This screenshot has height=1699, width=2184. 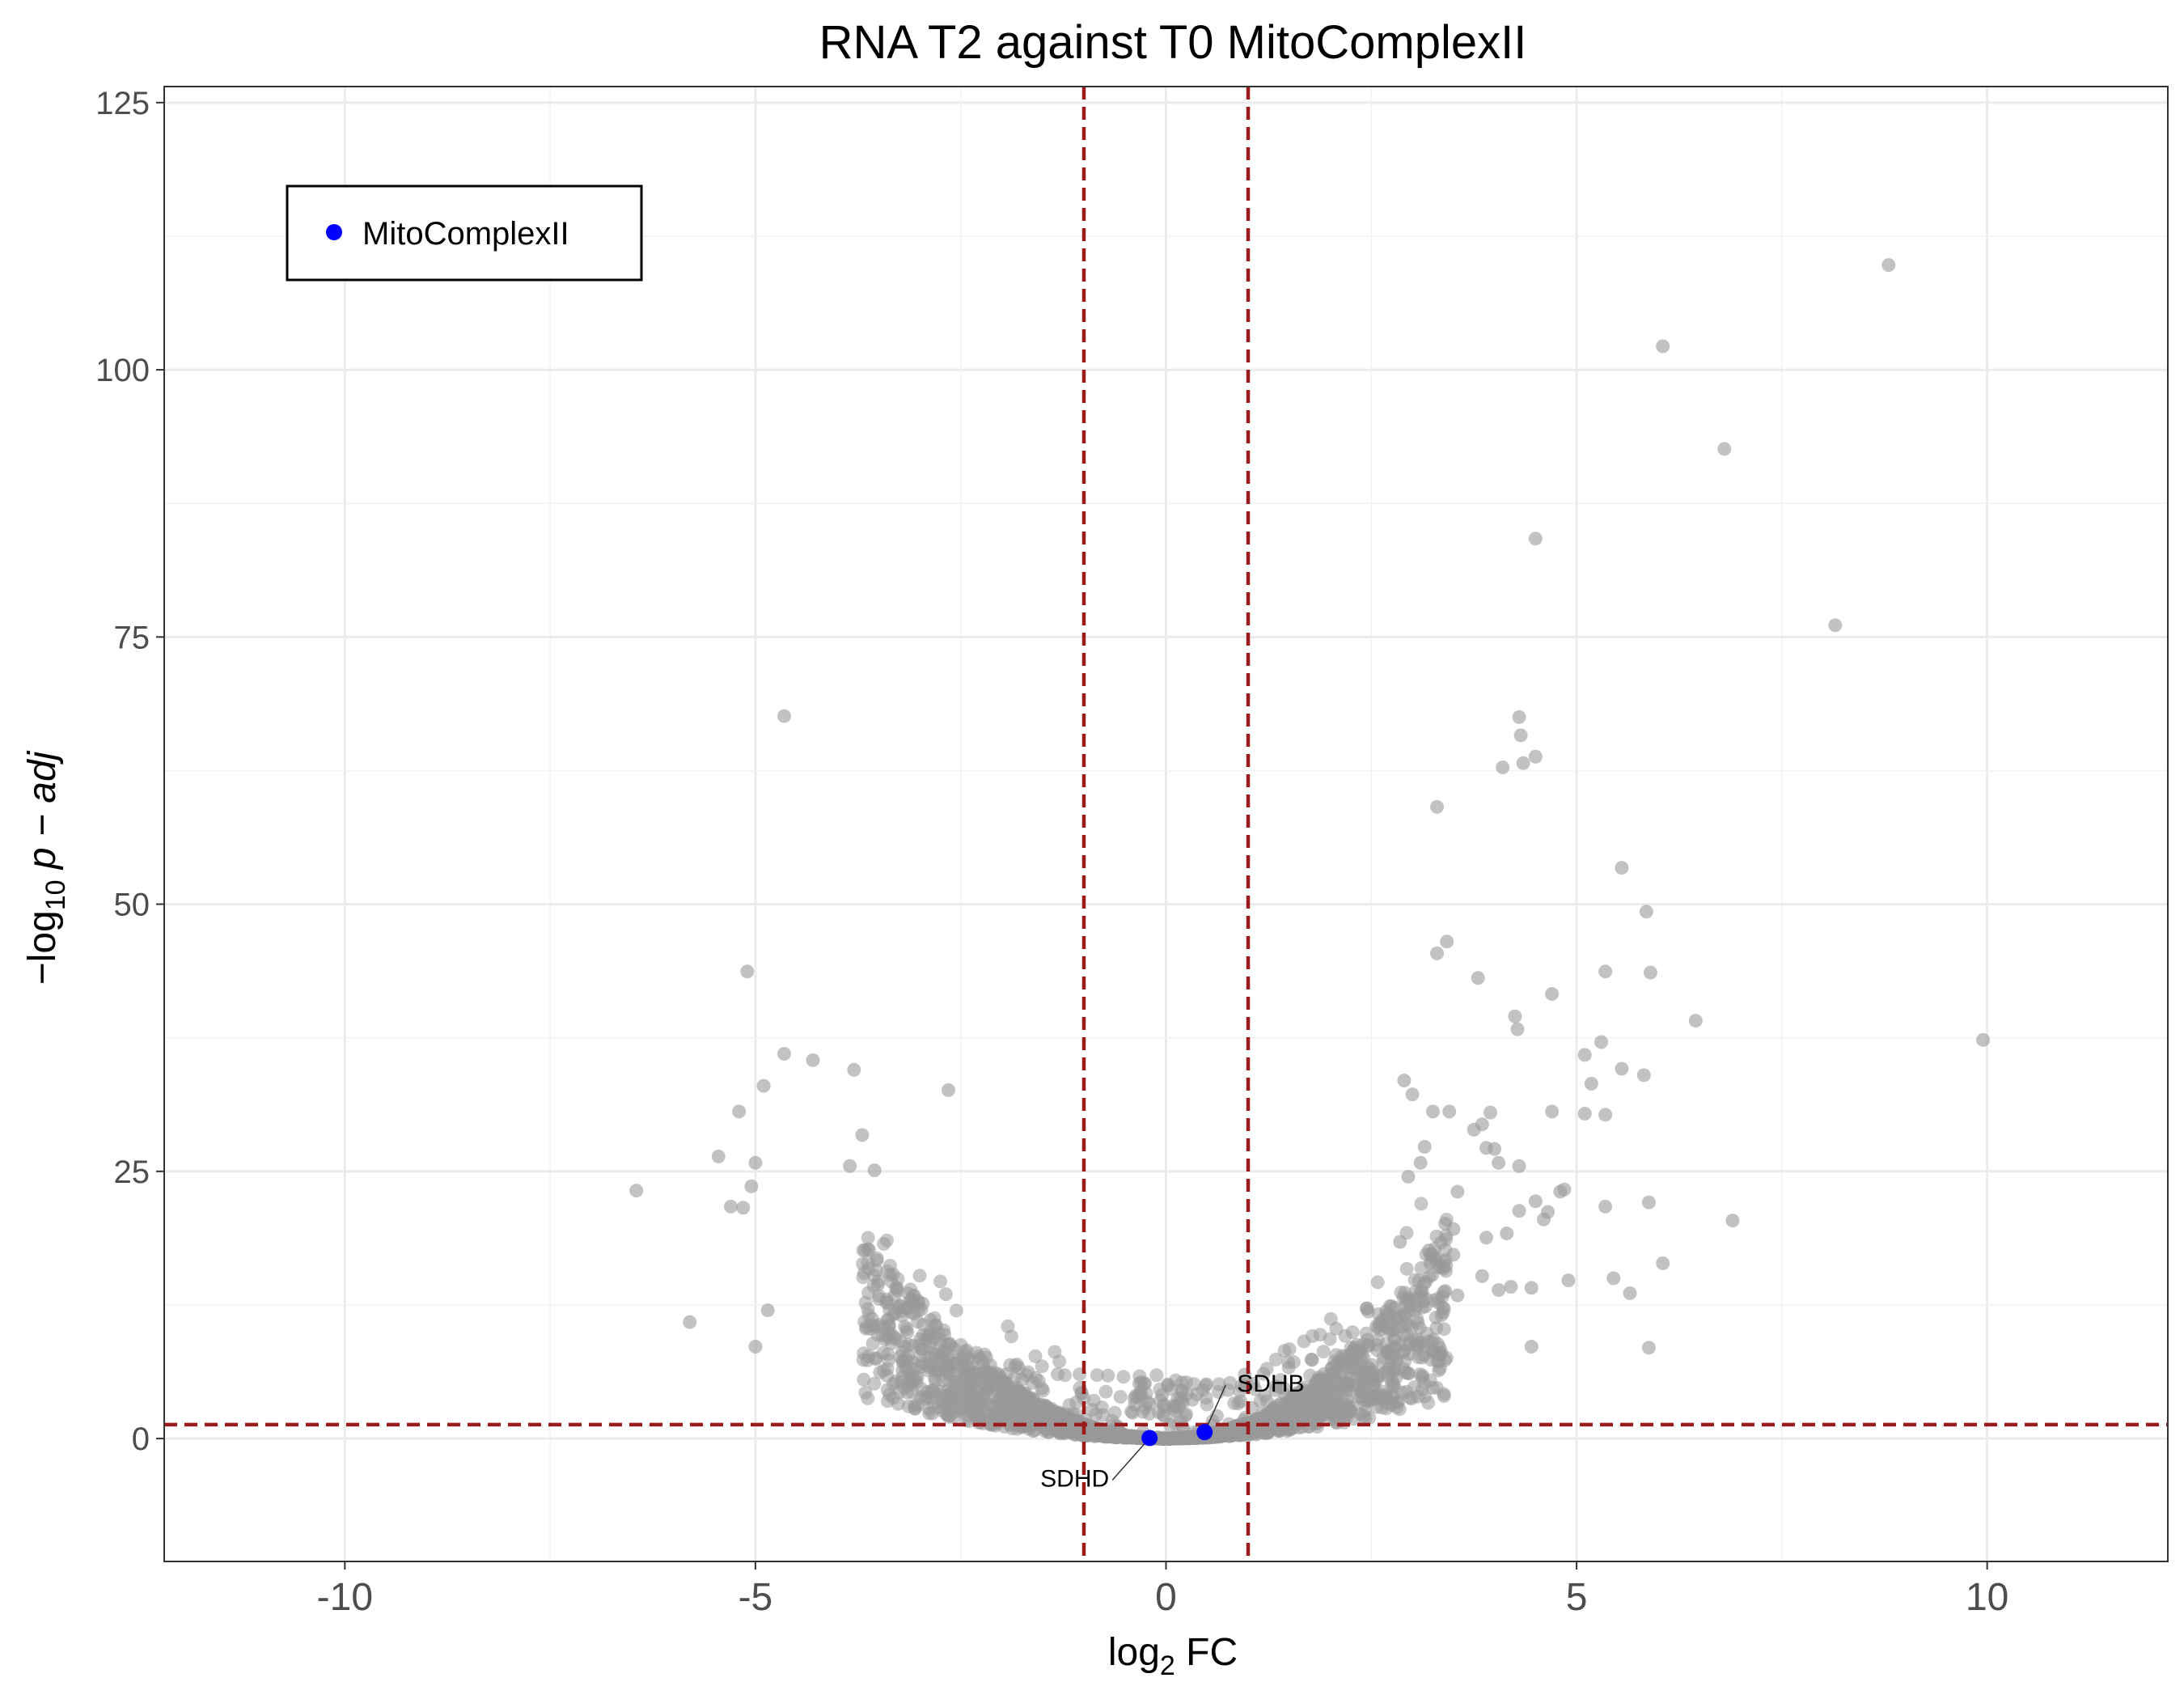 I want to click on x-tick-label: 5, so click(x=1577, y=1597).